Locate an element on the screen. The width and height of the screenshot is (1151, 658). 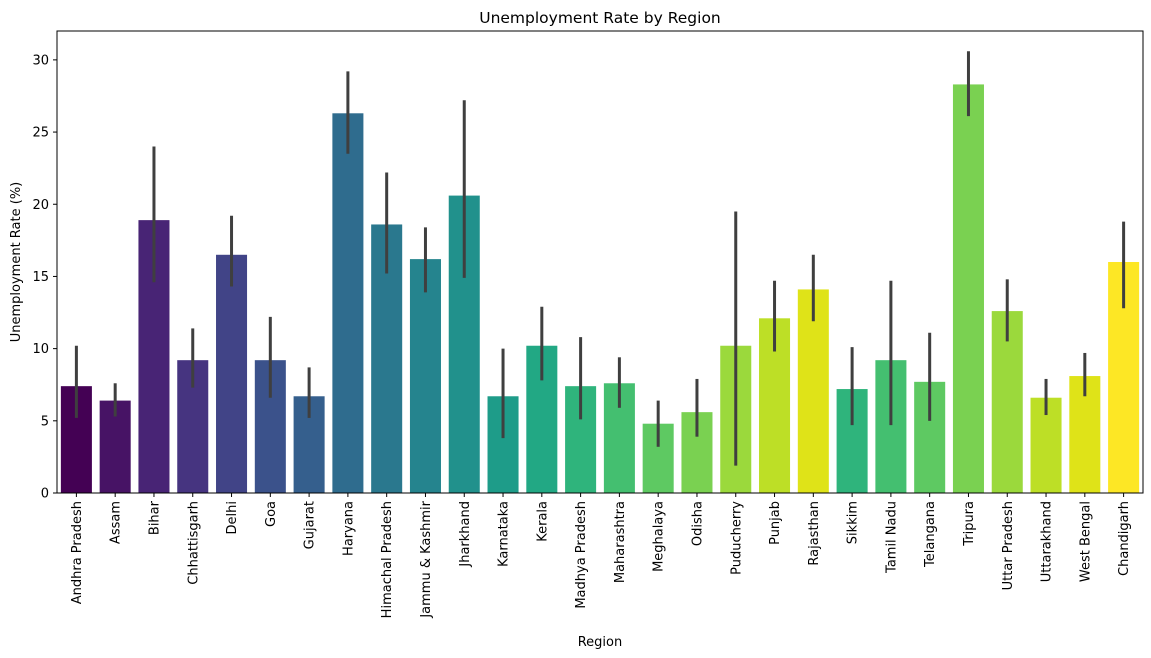
y-tick-label: 0 is located at coordinates (45, 494).